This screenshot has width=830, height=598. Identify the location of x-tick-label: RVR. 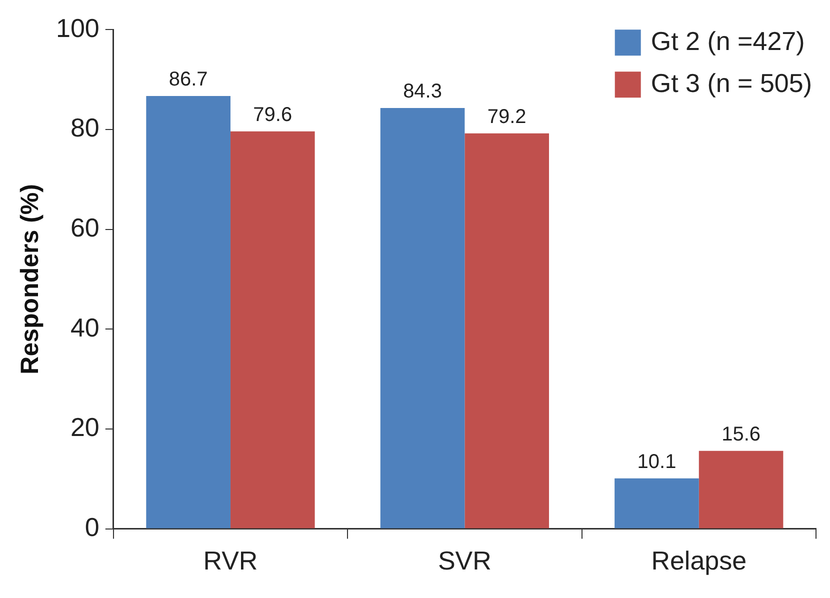
(230, 561).